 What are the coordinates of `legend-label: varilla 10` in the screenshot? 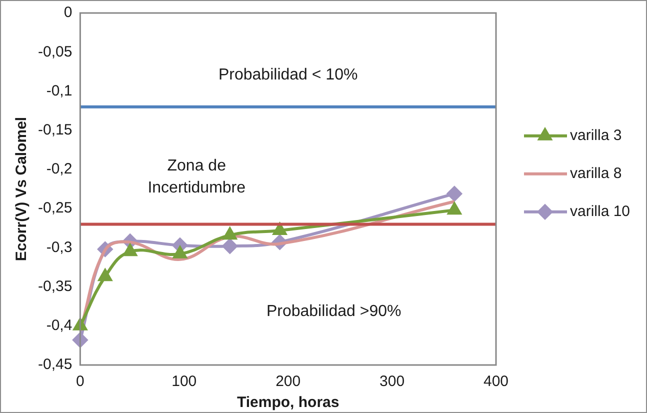 It's located at (600, 211).